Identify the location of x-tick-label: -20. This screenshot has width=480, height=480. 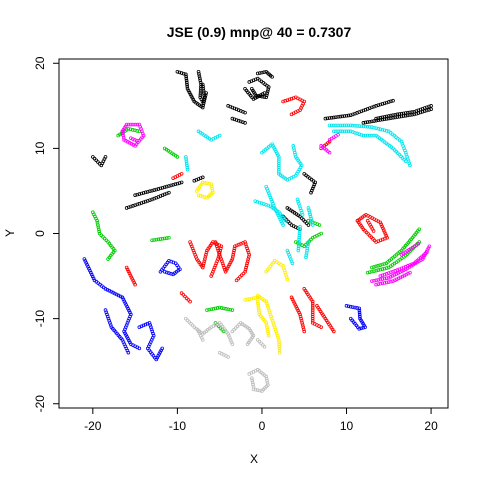
(93, 426).